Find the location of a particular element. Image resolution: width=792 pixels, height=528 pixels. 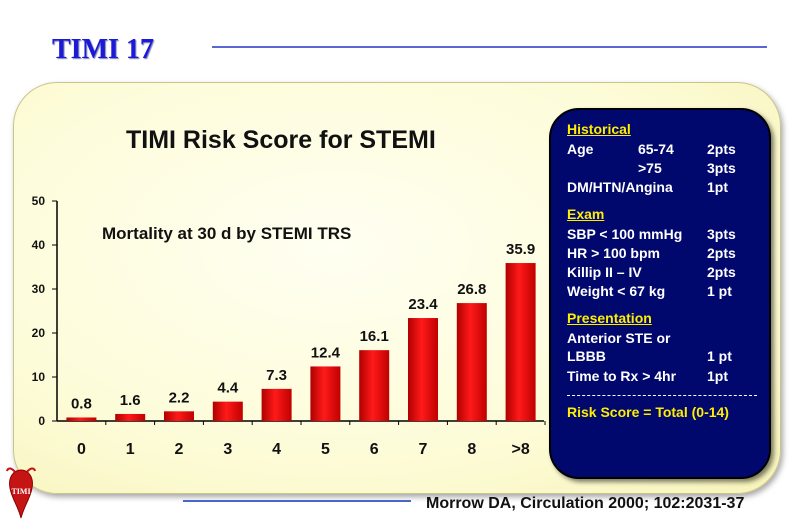

sbp-label: SBP < 100 mmHg is located at coordinates (625, 234).